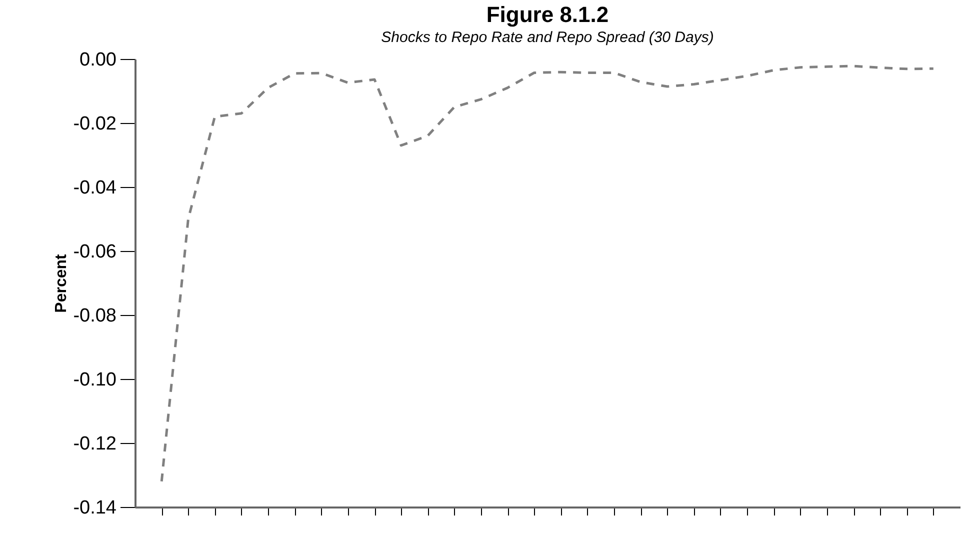  Describe the element at coordinates (94, 124) in the screenshot. I see `y-tick-label: -0.02` at that location.